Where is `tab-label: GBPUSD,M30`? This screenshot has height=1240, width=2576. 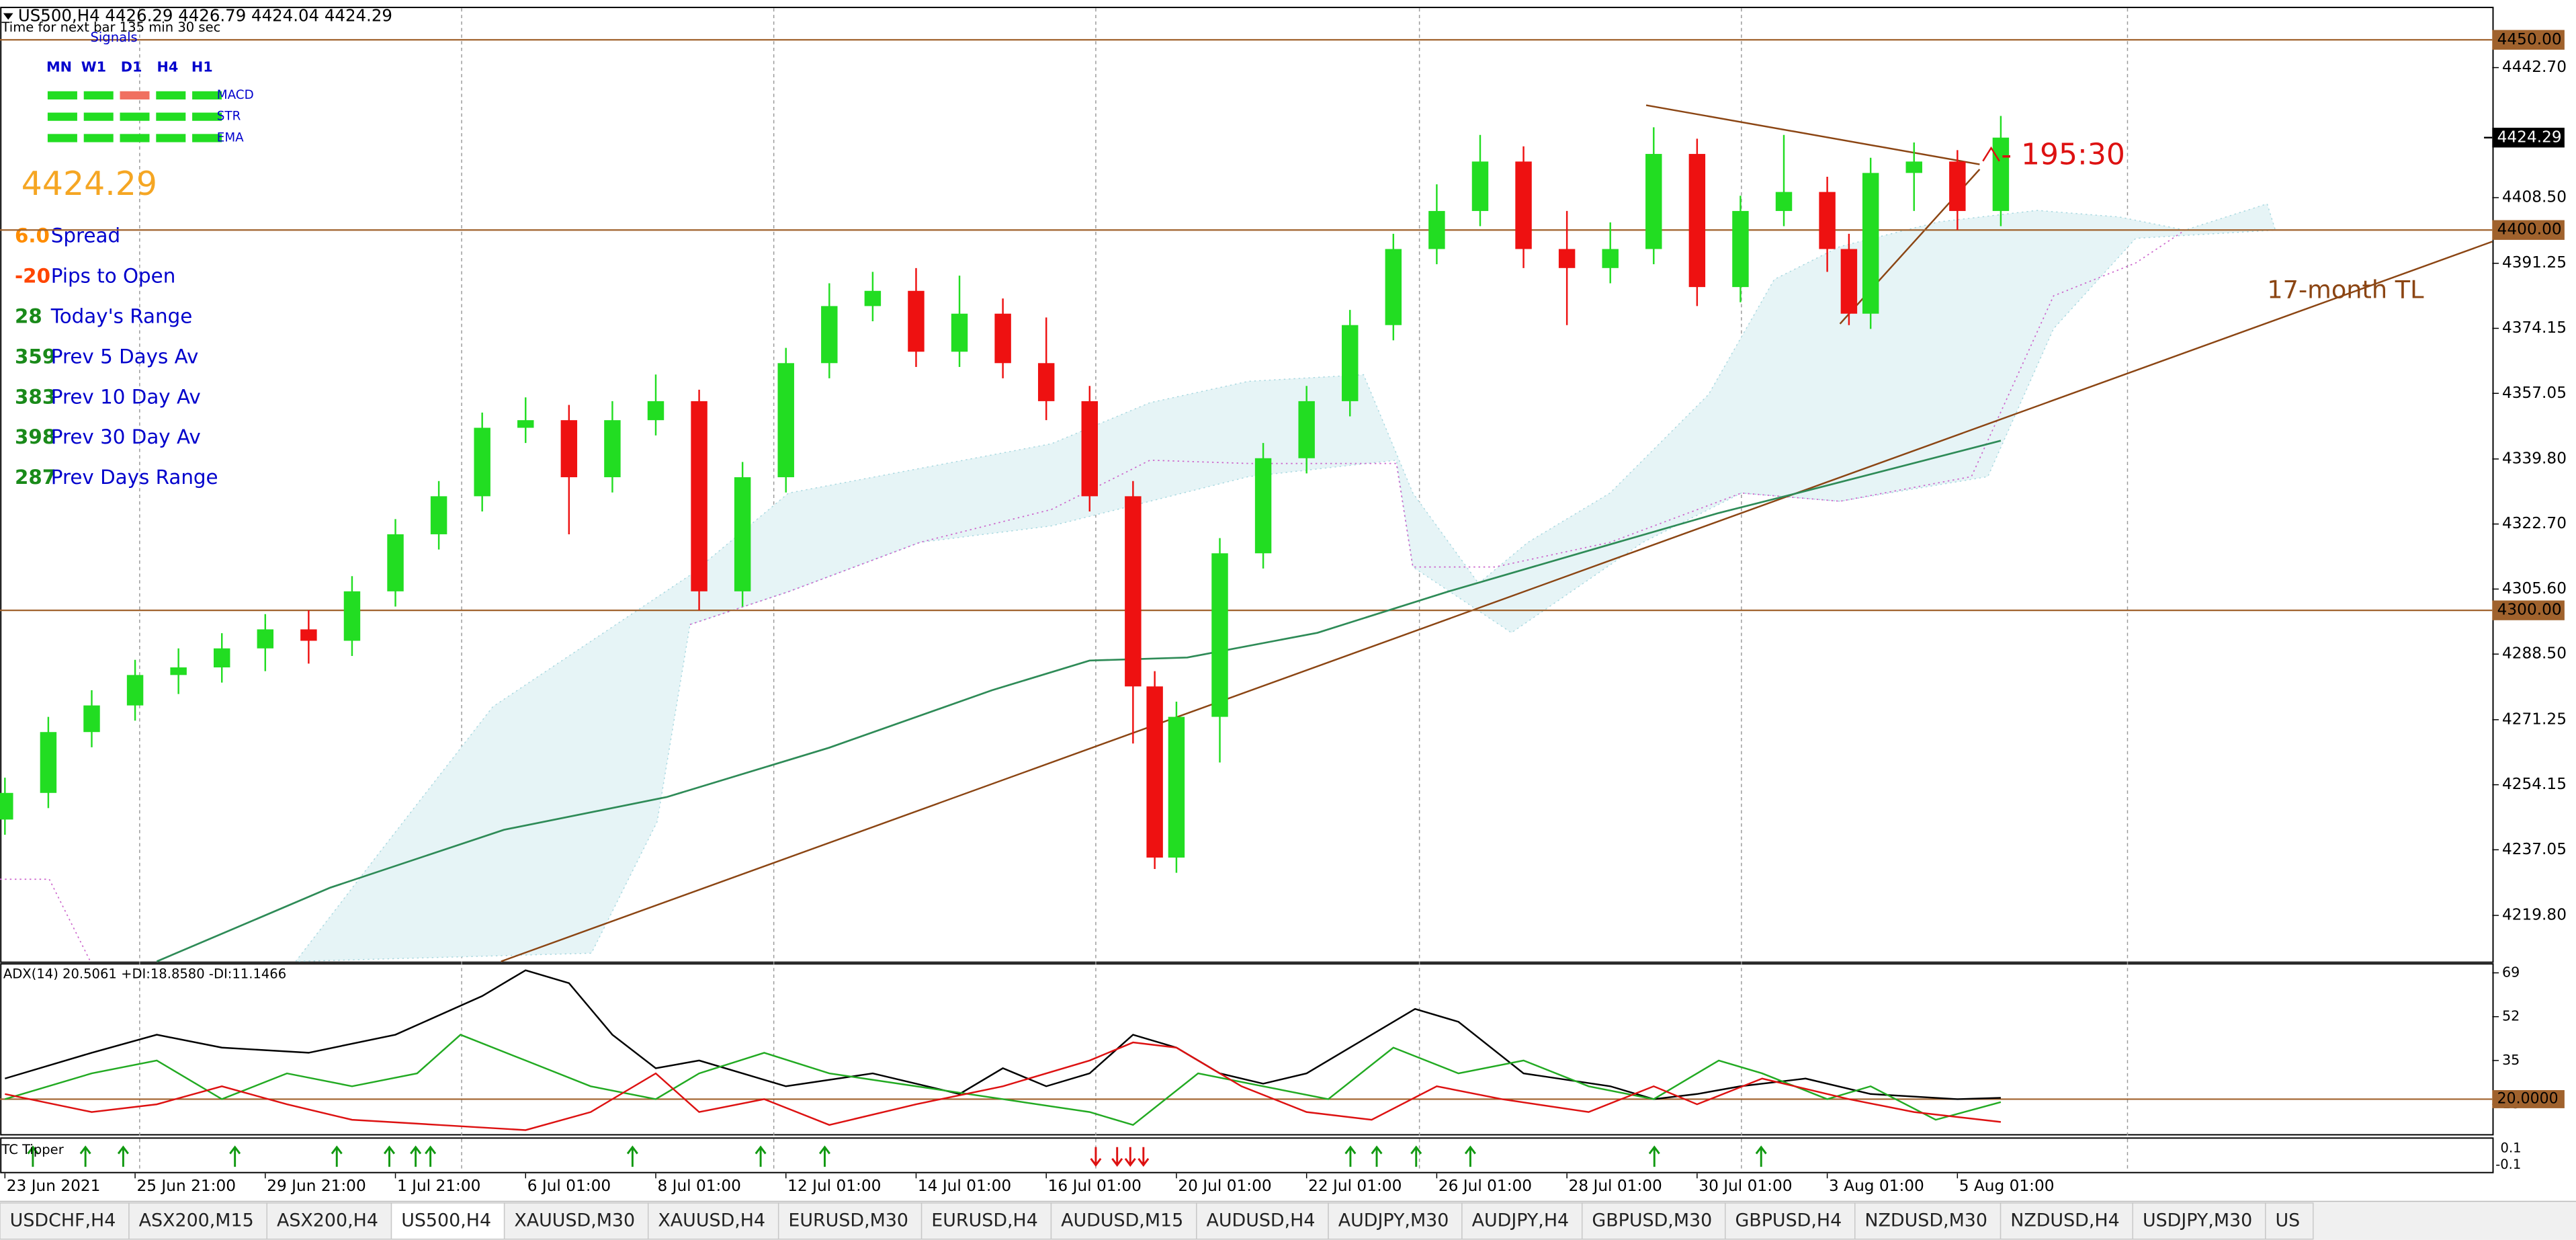 tab-label: GBPUSD,M30 is located at coordinates (1652, 1220).